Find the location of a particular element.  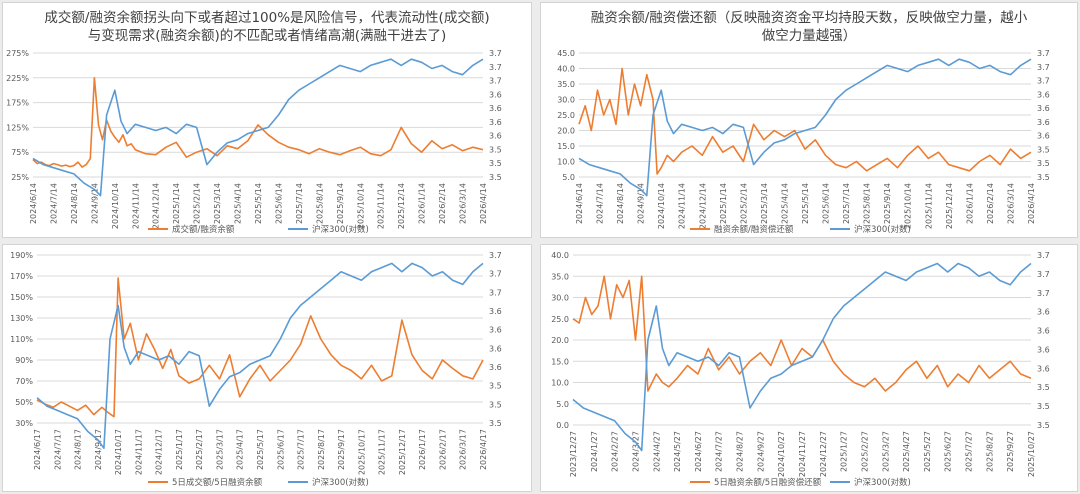

y-left-tick-label: 20.0 is located at coordinates (560, 340).